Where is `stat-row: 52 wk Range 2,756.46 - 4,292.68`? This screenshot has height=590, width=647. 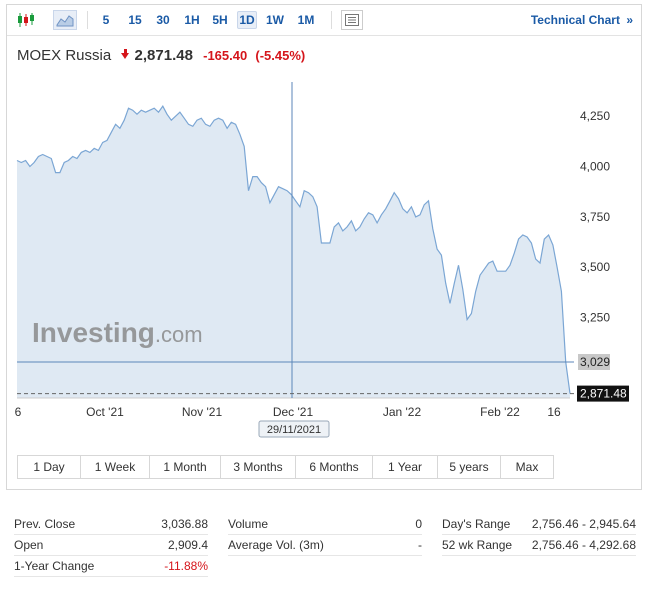 stat-row: 52 wk Range 2,756.46 - 4,292.68 is located at coordinates (539, 545).